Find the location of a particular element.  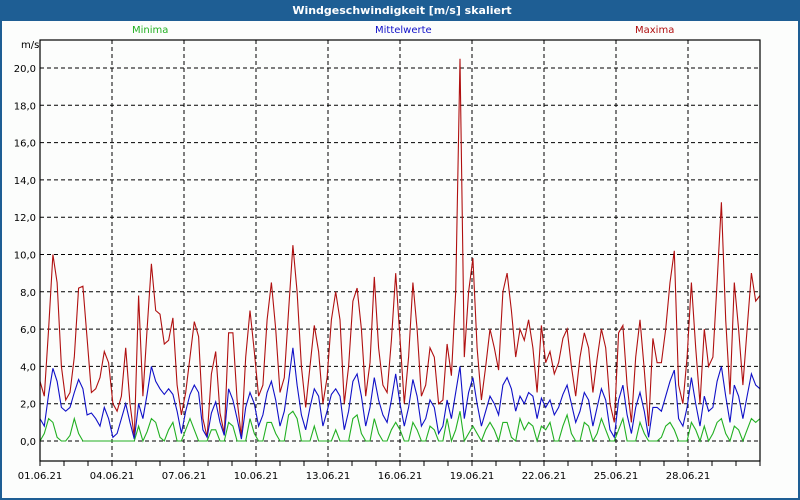

y-tick-label: 6,0 is located at coordinates (28, 330).